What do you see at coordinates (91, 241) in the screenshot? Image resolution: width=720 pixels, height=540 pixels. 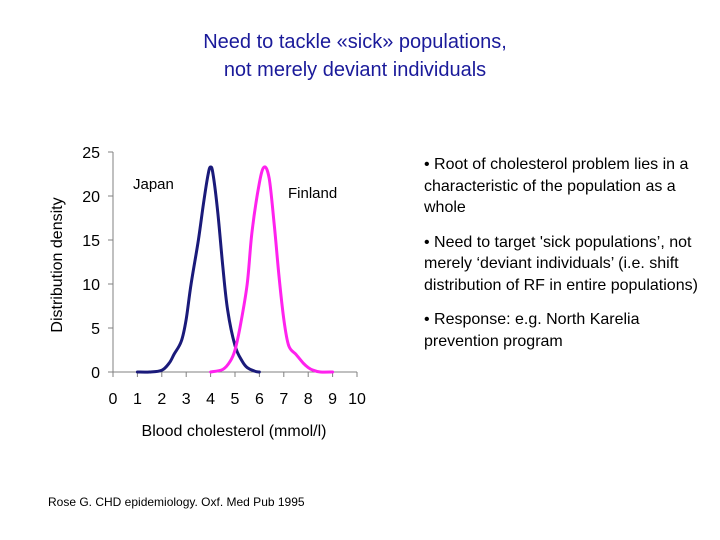 I see `y-tick-label: 15` at bounding box center [91, 241].